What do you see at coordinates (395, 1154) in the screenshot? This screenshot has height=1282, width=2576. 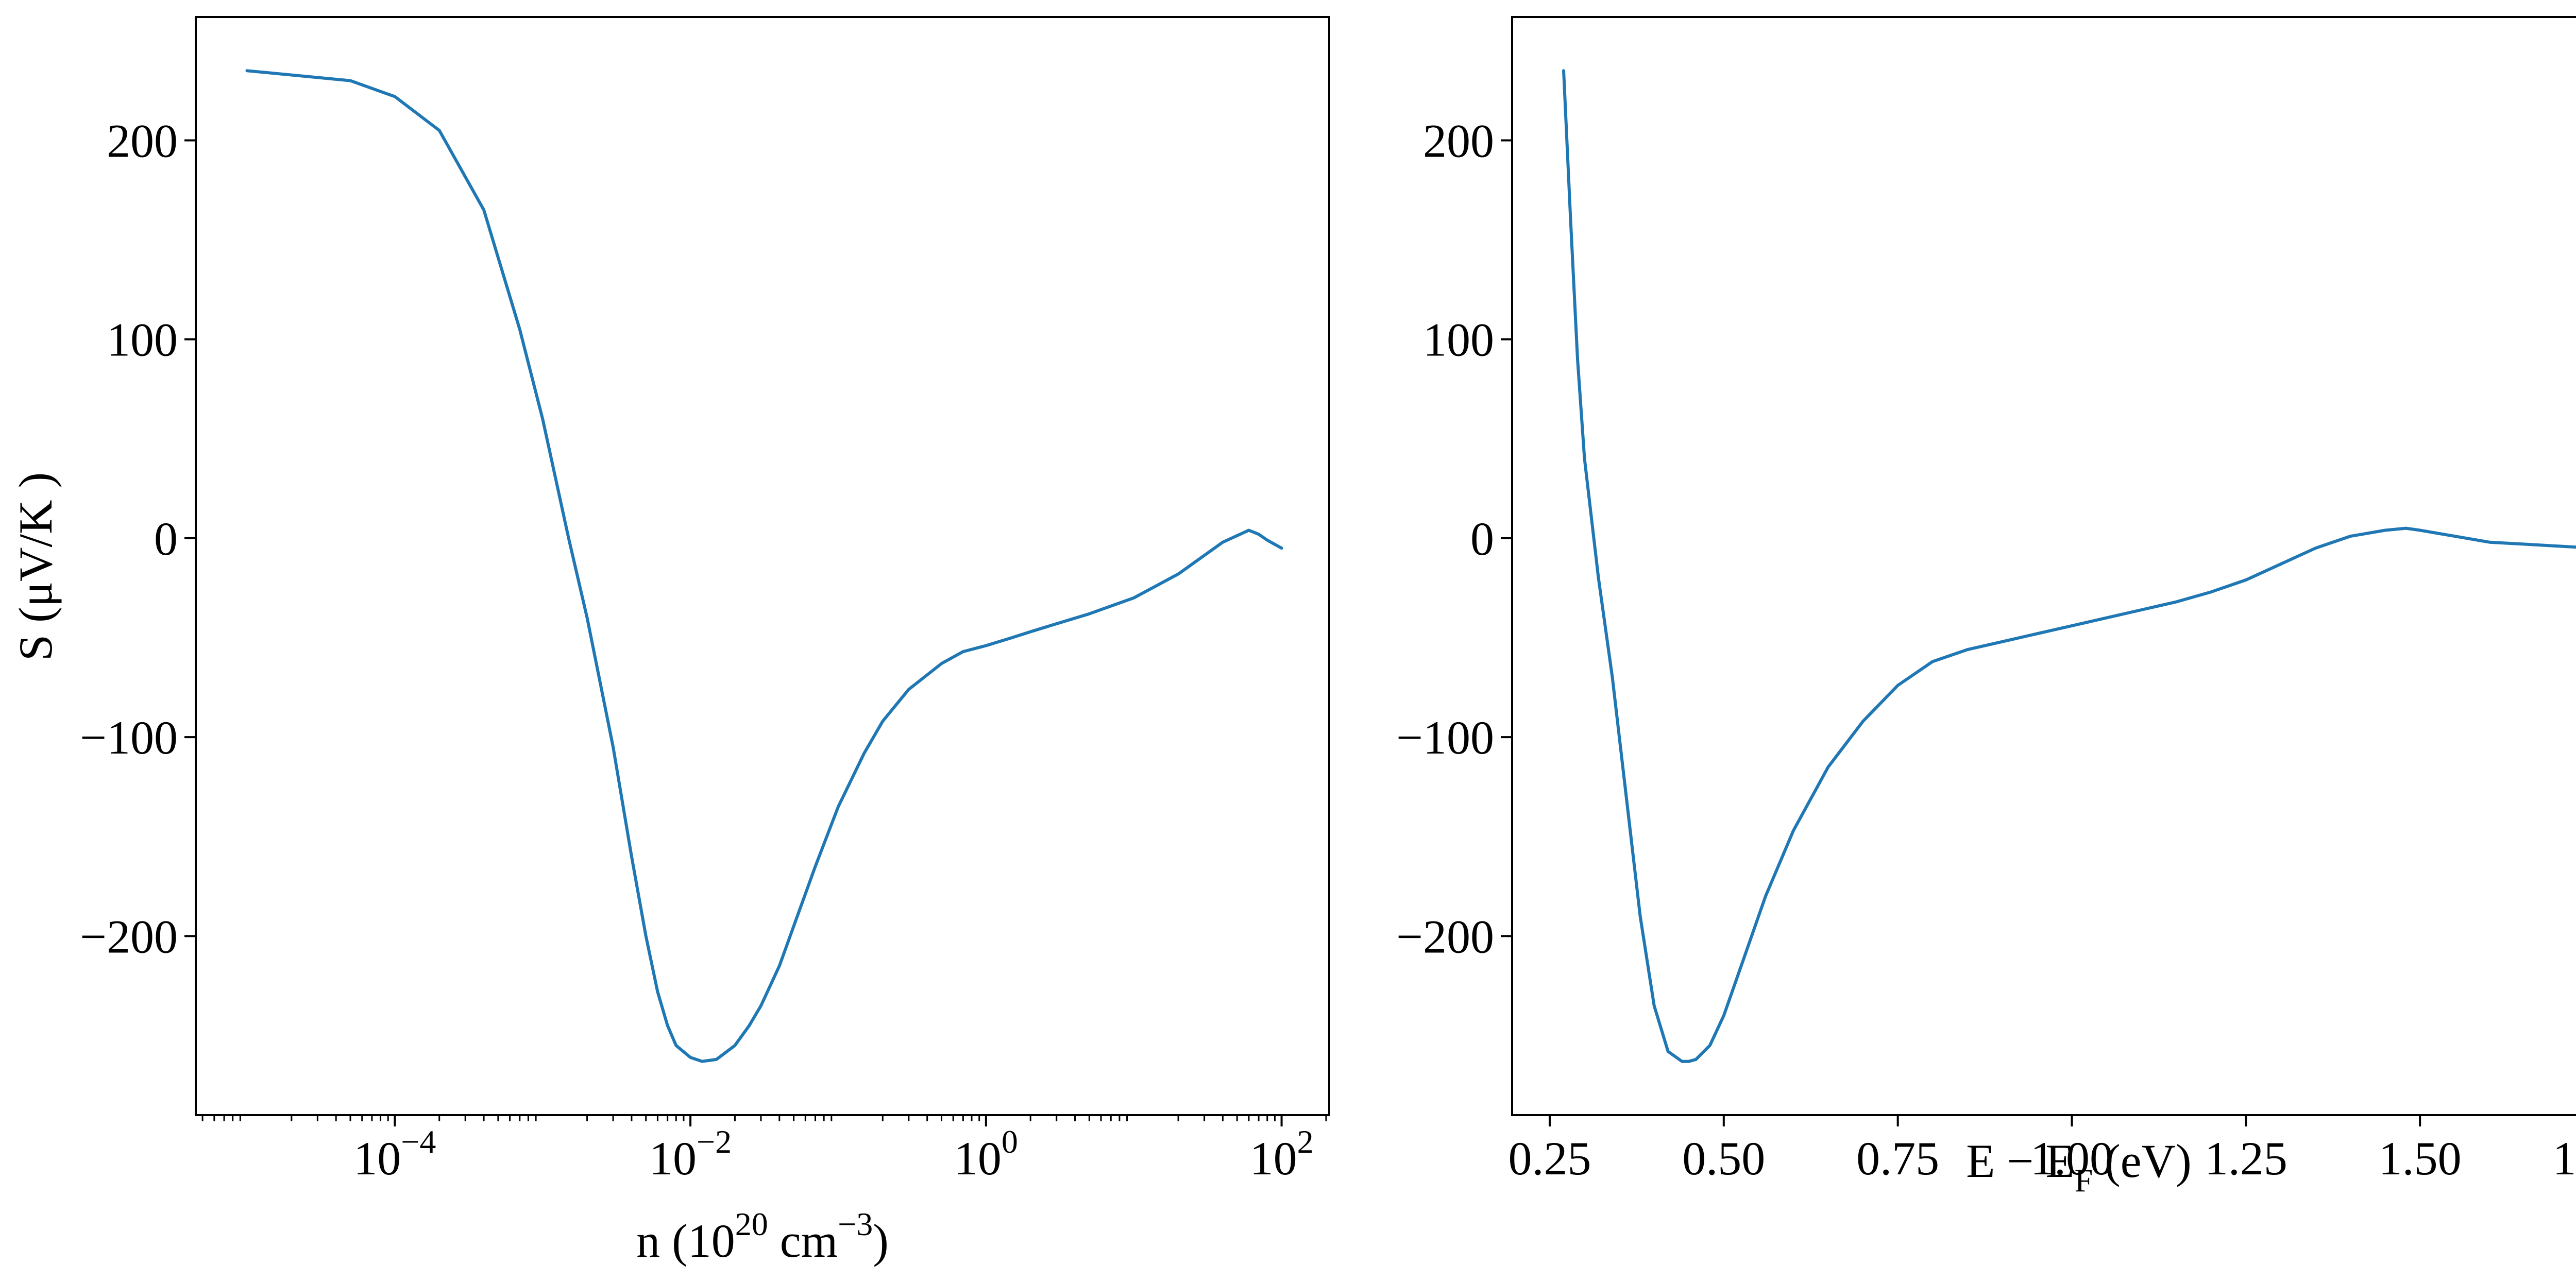 I see `x-tick-label: 10⁻⁴` at bounding box center [395, 1154].